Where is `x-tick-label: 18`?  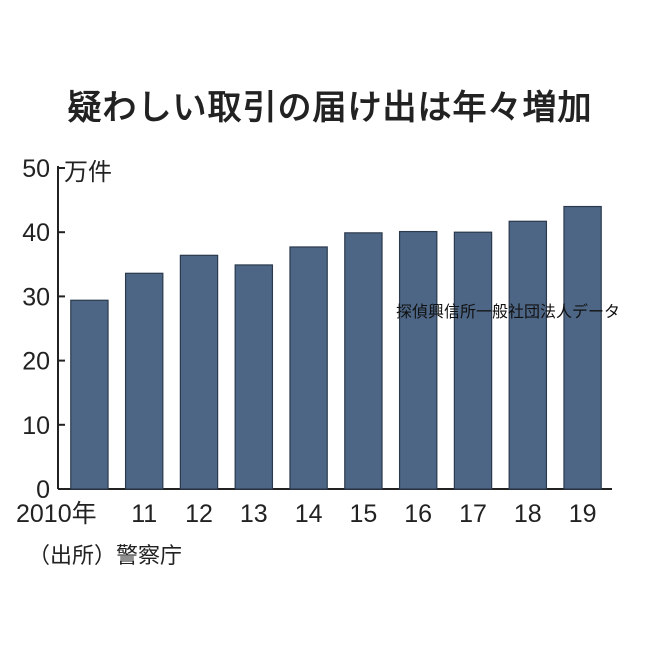
x-tick-label: 18 is located at coordinates (528, 514).